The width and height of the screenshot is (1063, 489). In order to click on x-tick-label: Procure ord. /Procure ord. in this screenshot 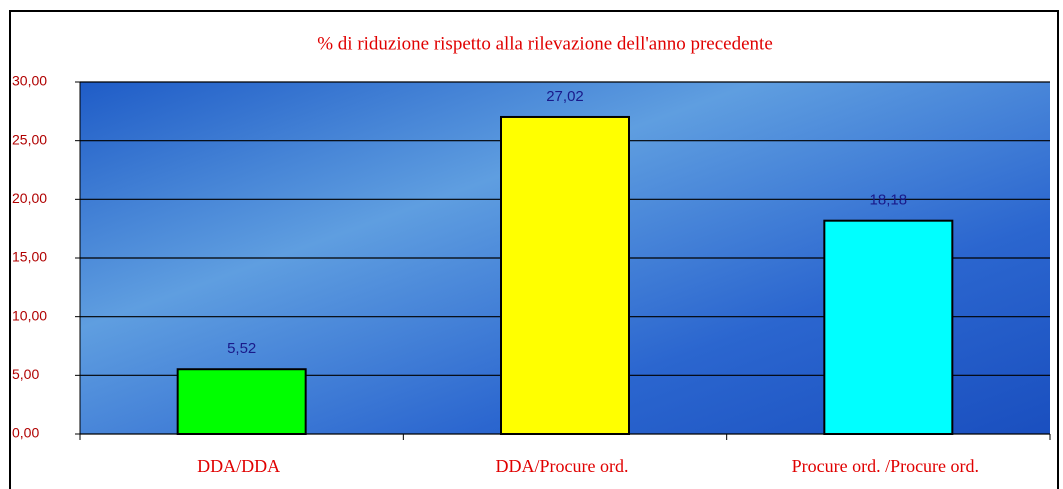, I will do `click(885, 466)`.